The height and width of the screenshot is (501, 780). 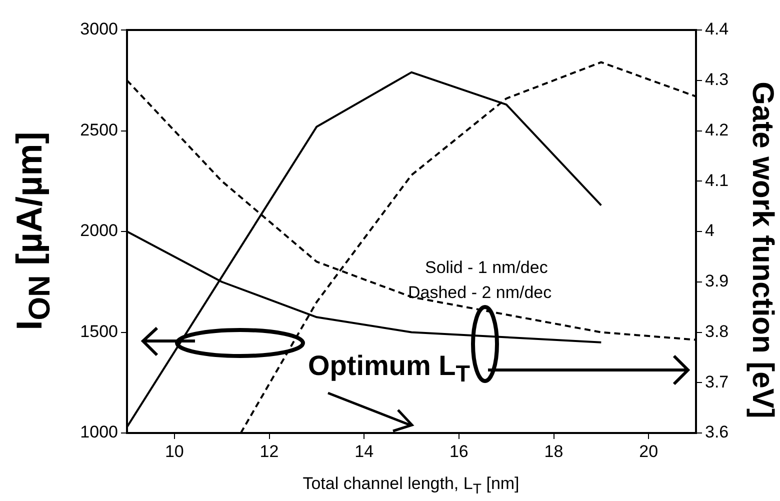 What do you see at coordinates (648, 451) in the screenshot?
I see `x-tick-label: 20` at bounding box center [648, 451].